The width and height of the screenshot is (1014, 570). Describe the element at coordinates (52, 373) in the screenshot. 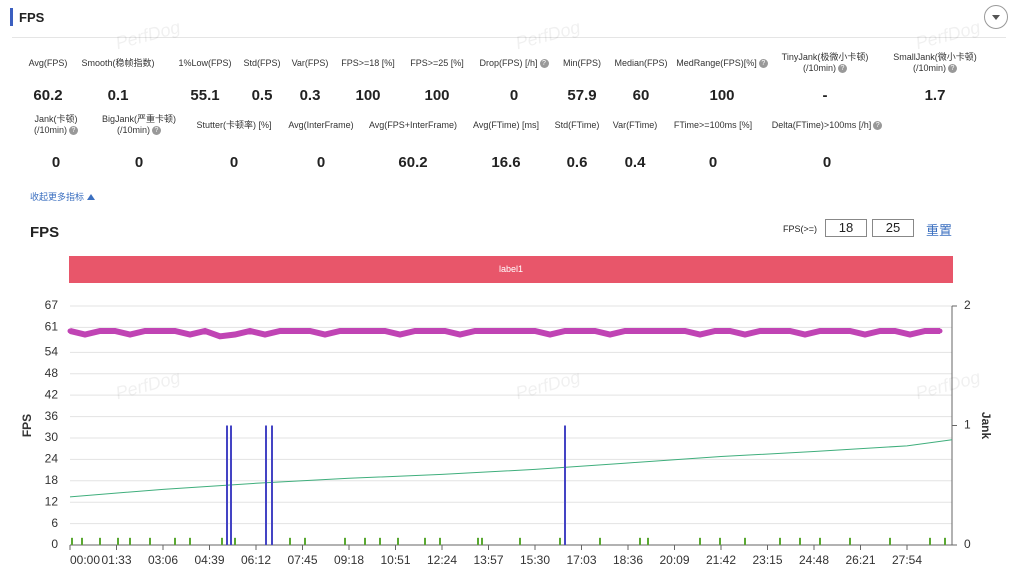

I see `y-tick-label: 48` at that location.